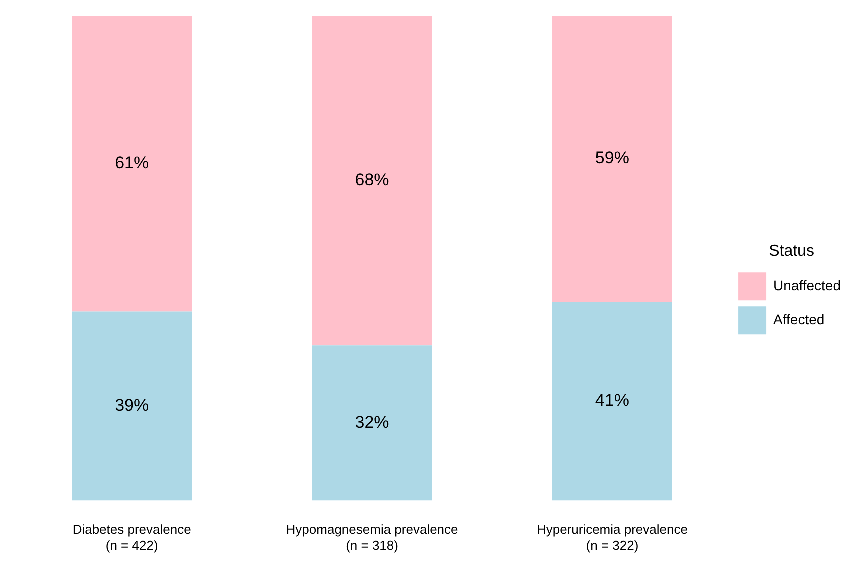 The width and height of the screenshot is (863, 576). What do you see at coordinates (372, 537) in the screenshot?
I see `x-tick-label: Hypomagnesemia prevalence (n = 318)` at bounding box center [372, 537].